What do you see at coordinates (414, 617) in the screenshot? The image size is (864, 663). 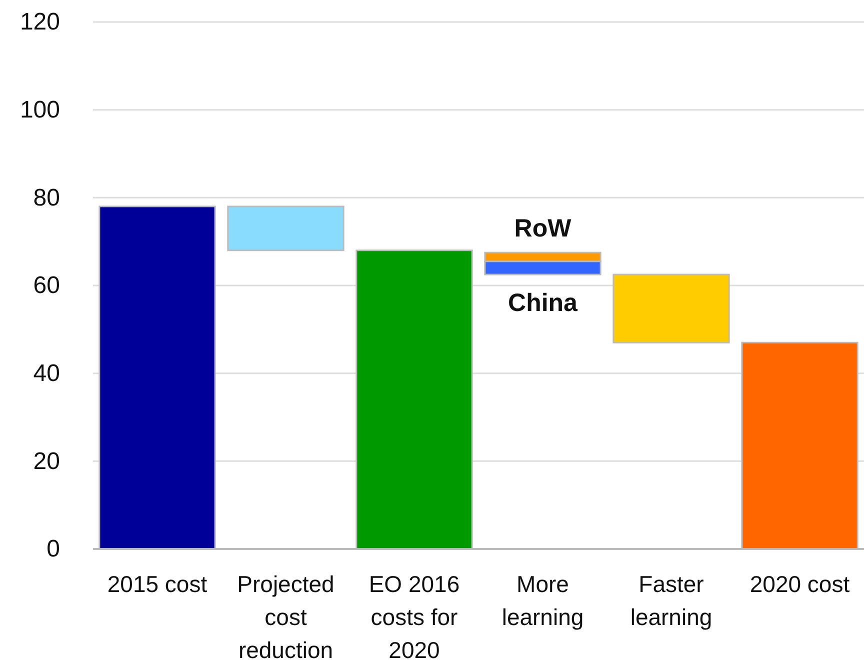 I see `x-tick-label: EO 2016 costs for 2020` at bounding box center [414, 617].